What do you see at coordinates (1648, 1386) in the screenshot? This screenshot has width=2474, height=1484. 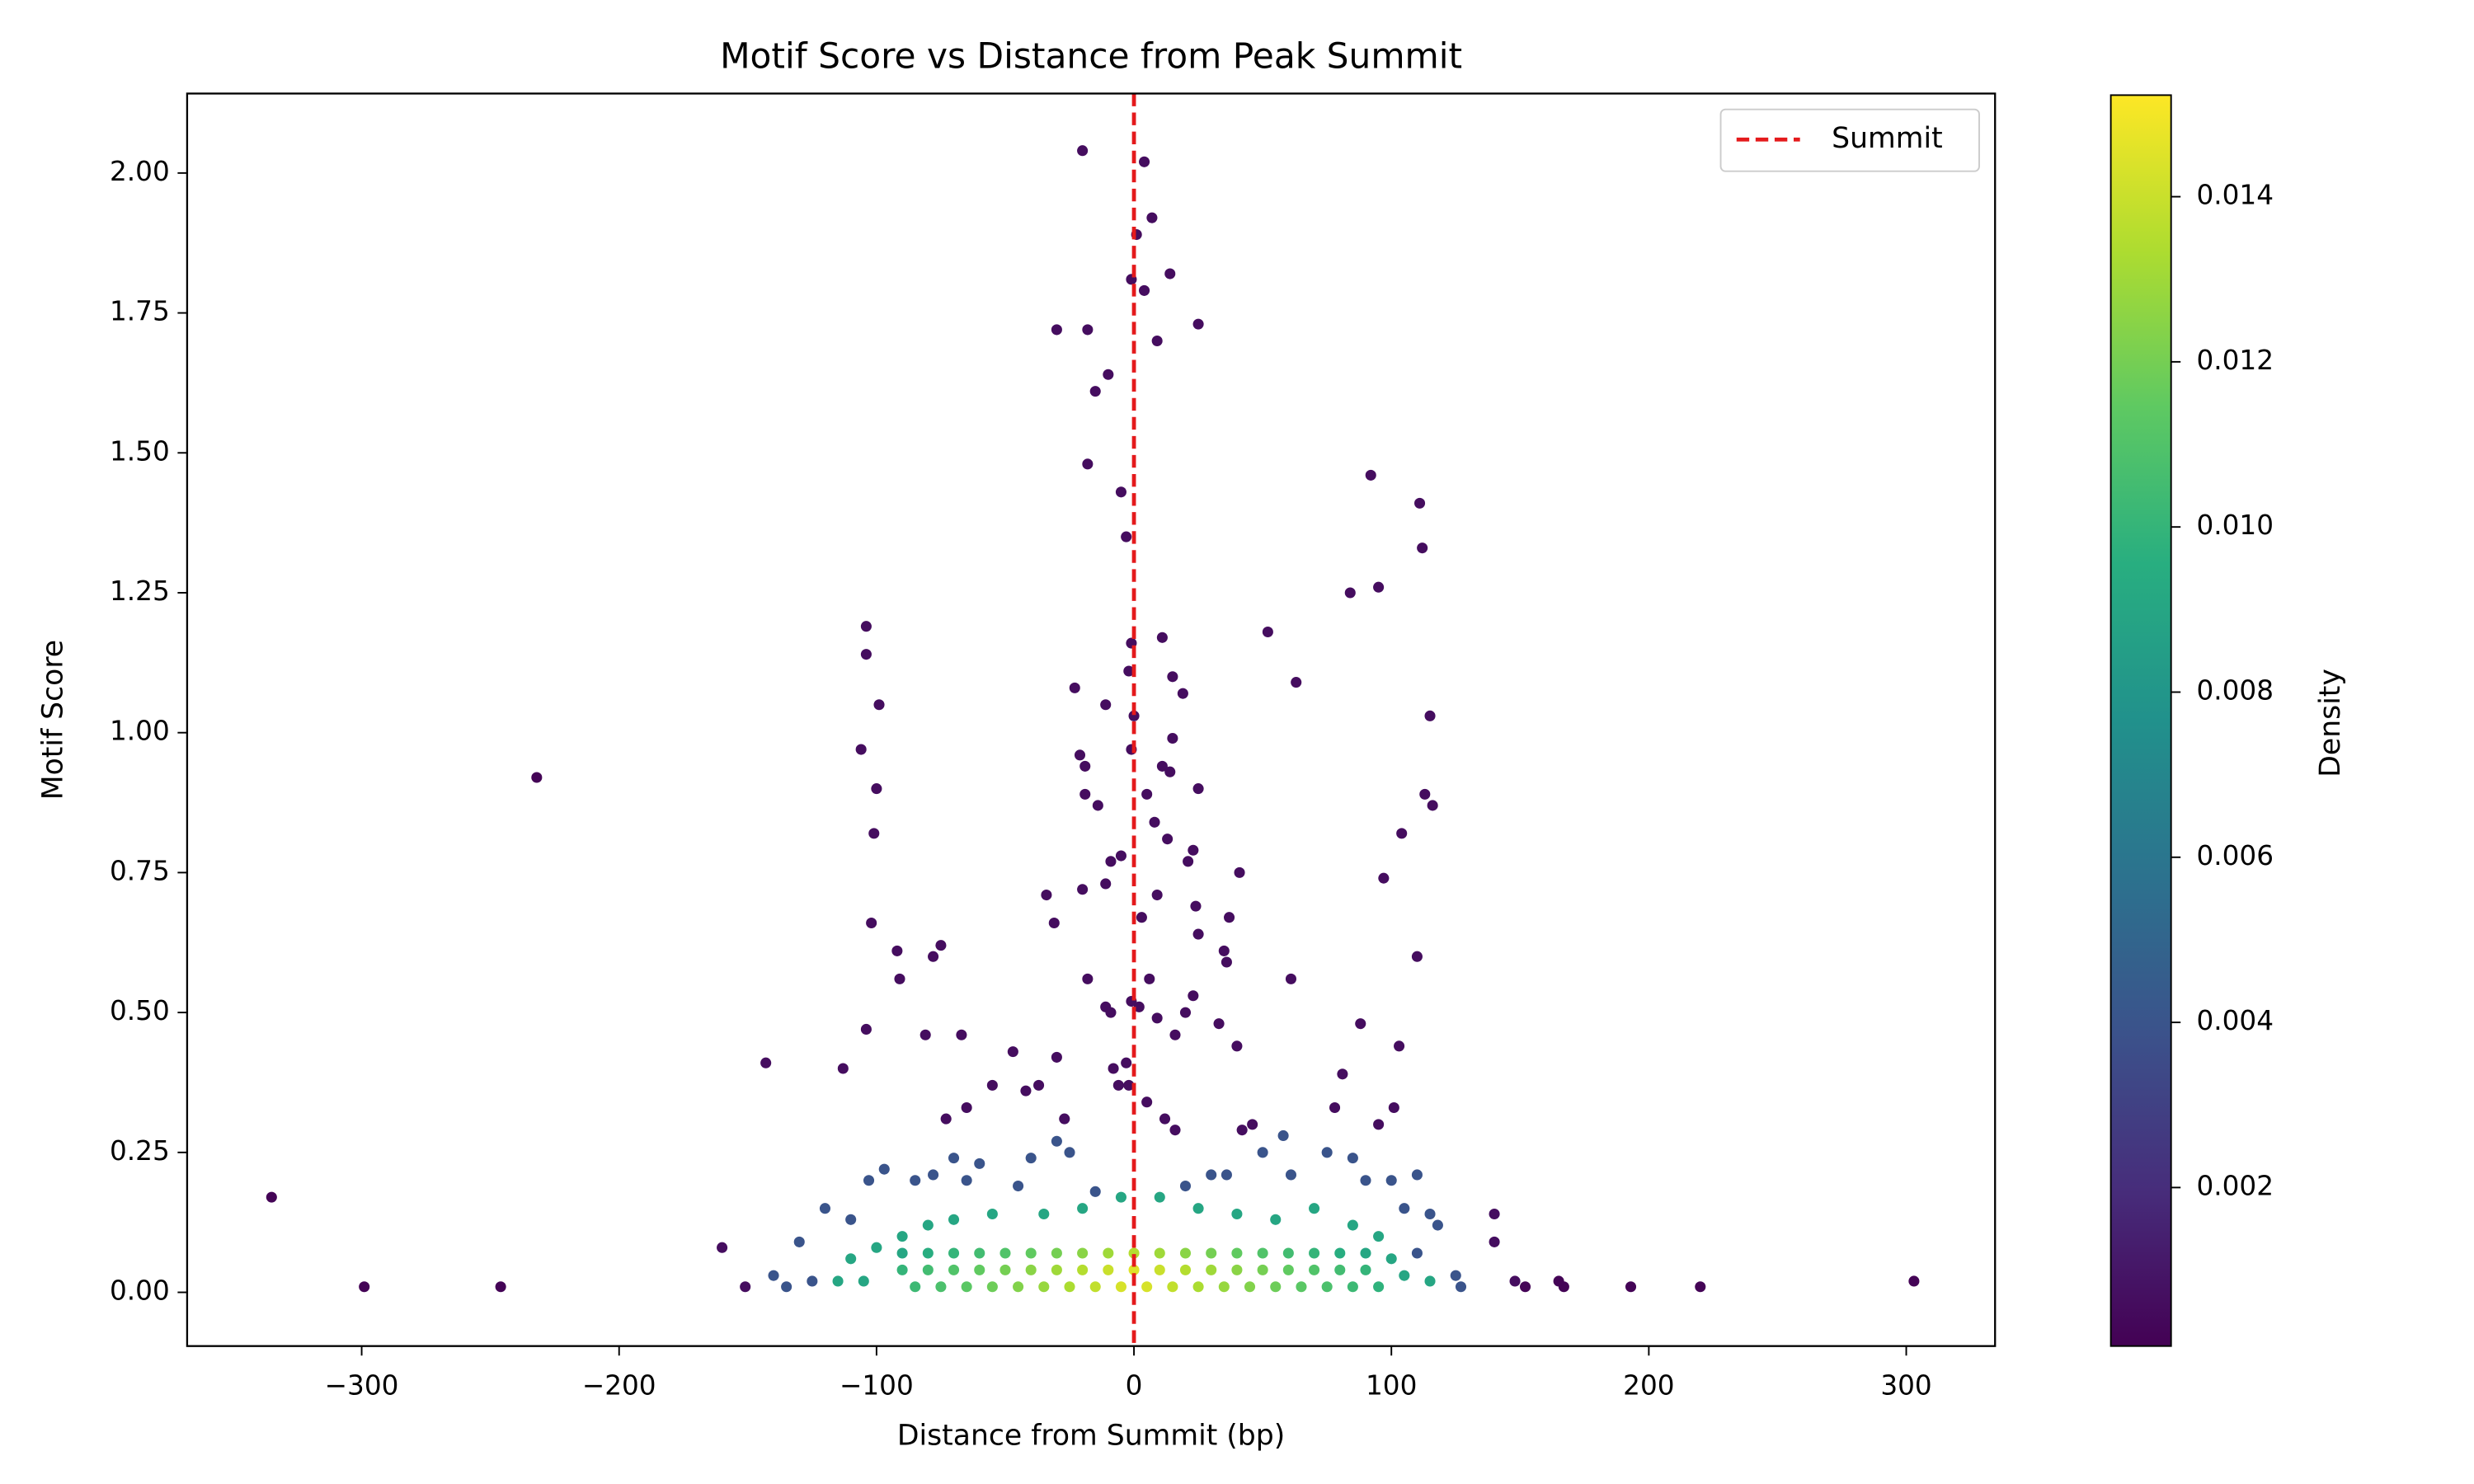 I see `x-tick-label: 200` at bounding box center [1648, 1386].